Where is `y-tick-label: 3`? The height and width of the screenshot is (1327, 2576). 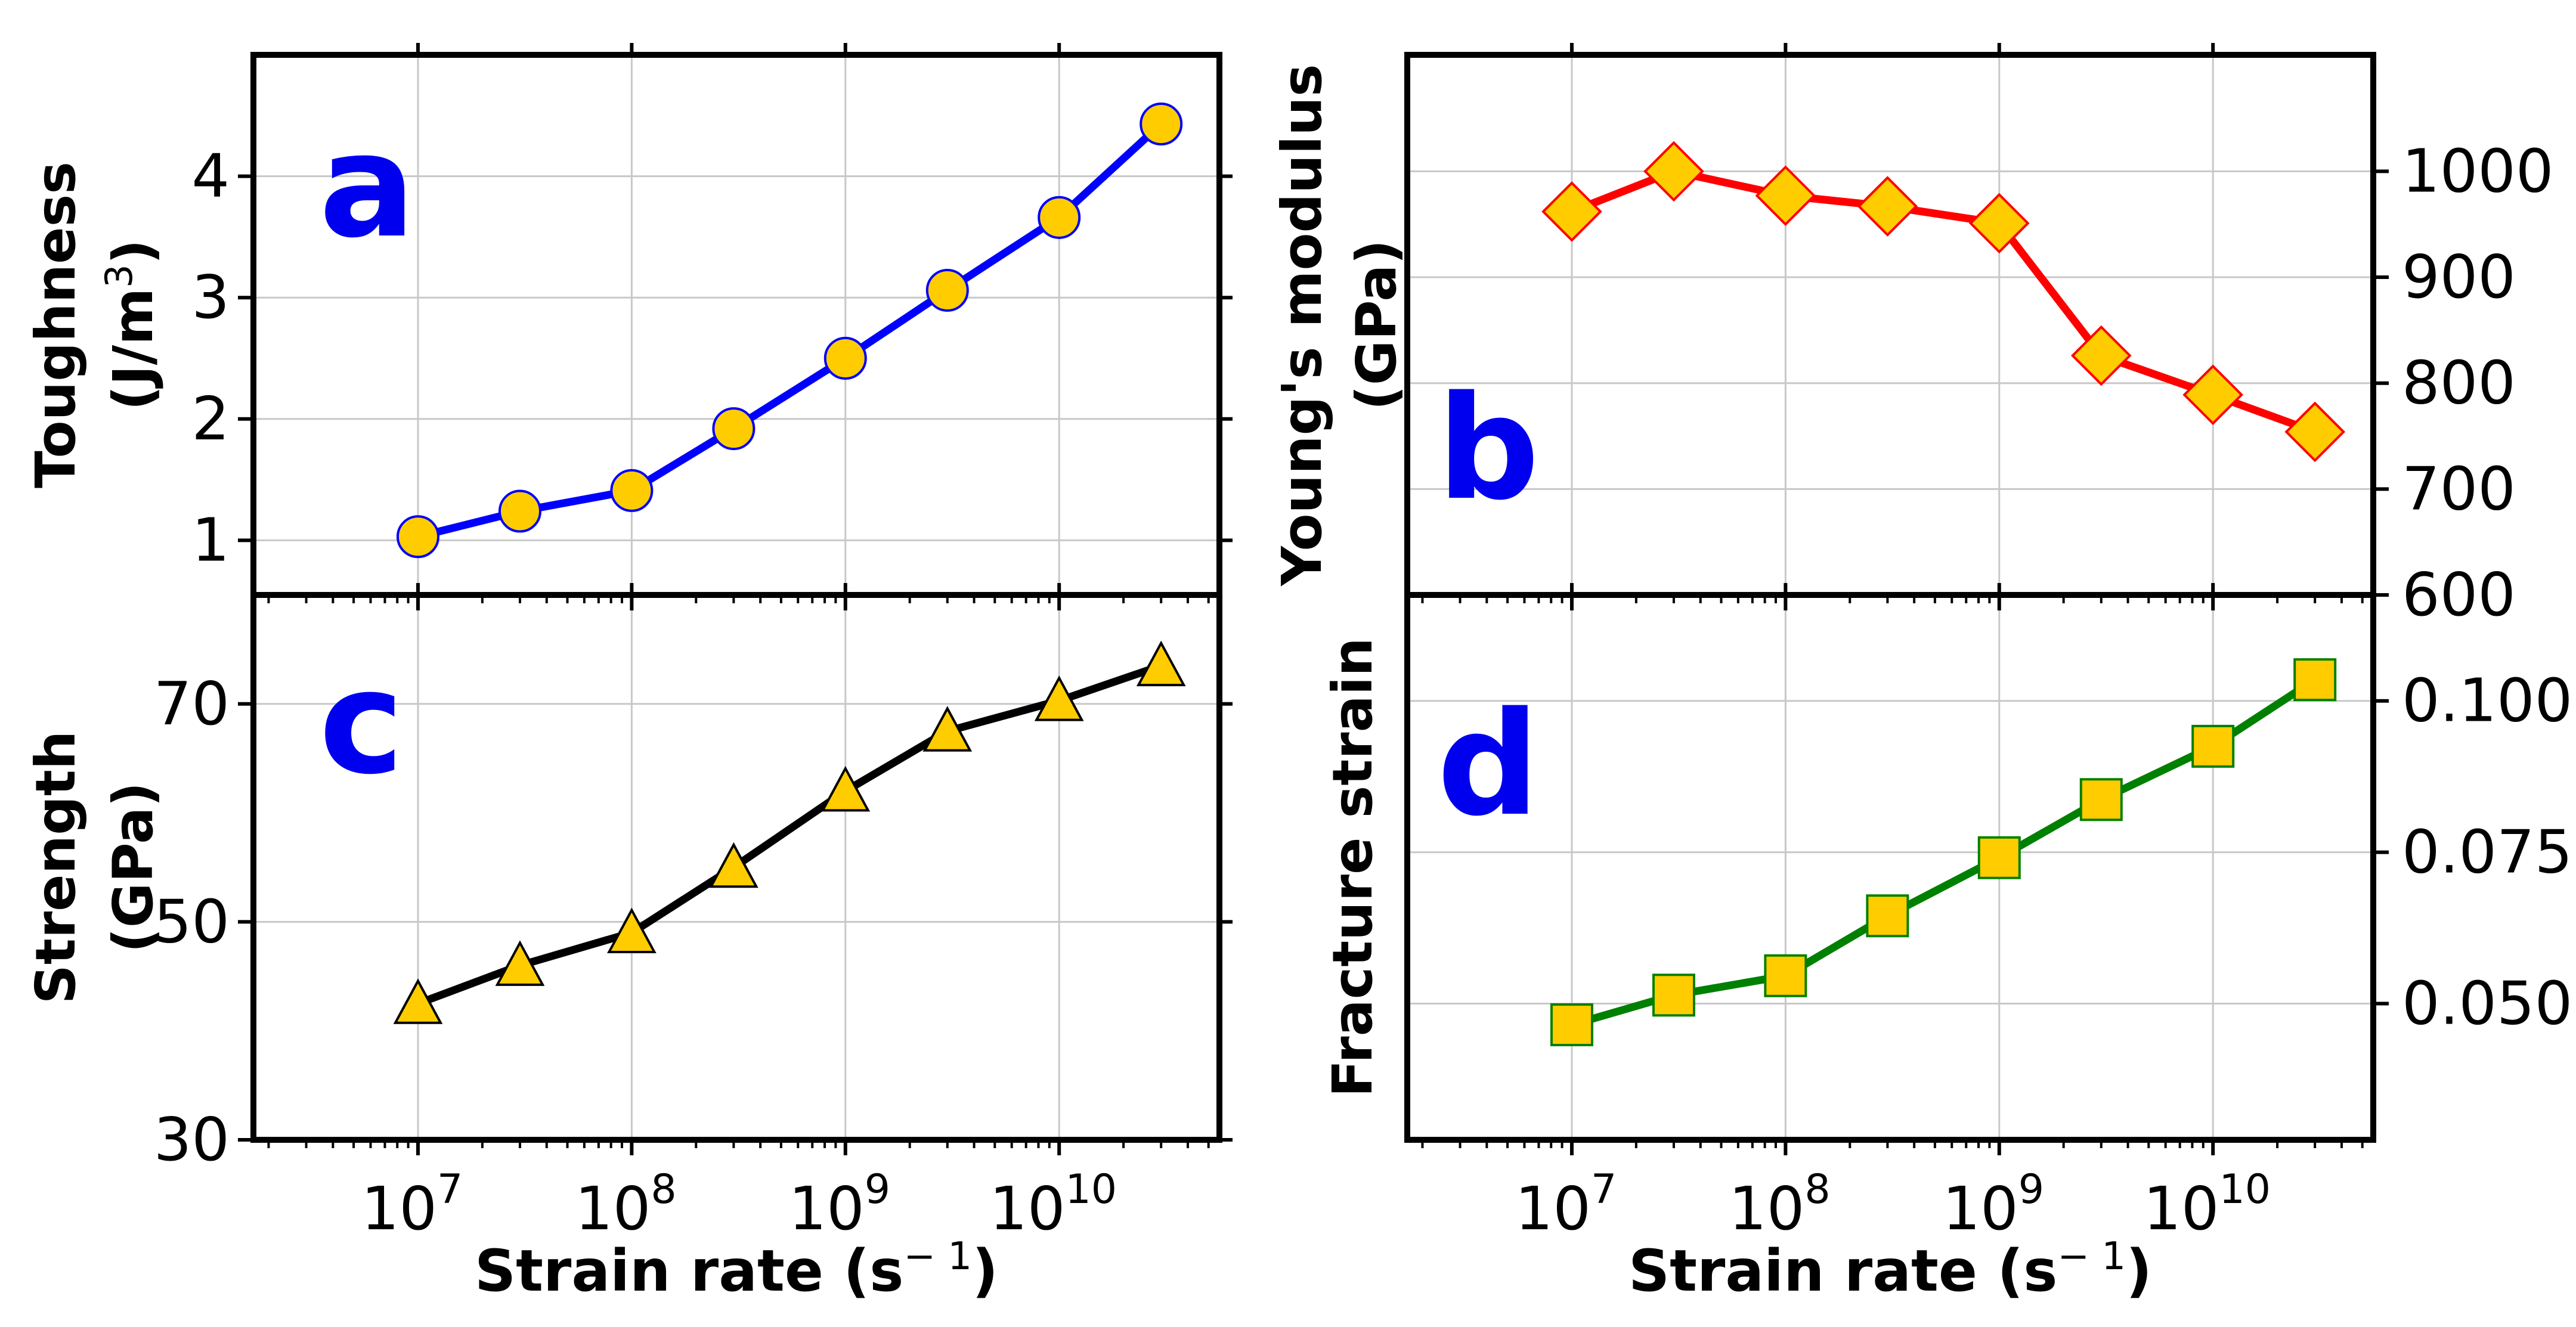 y-tick-label: 3 is located at coordinates (211, 297).